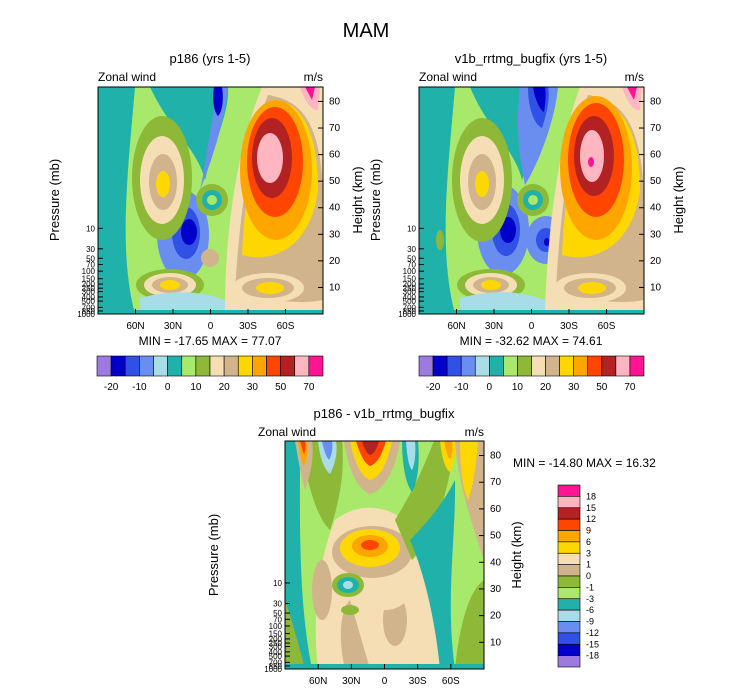 The image size is (732, 695). What do you see at coordinates (253, 387) in the screenshot?
I see `colorbar-label: 30` at bounding box center [253, 387].